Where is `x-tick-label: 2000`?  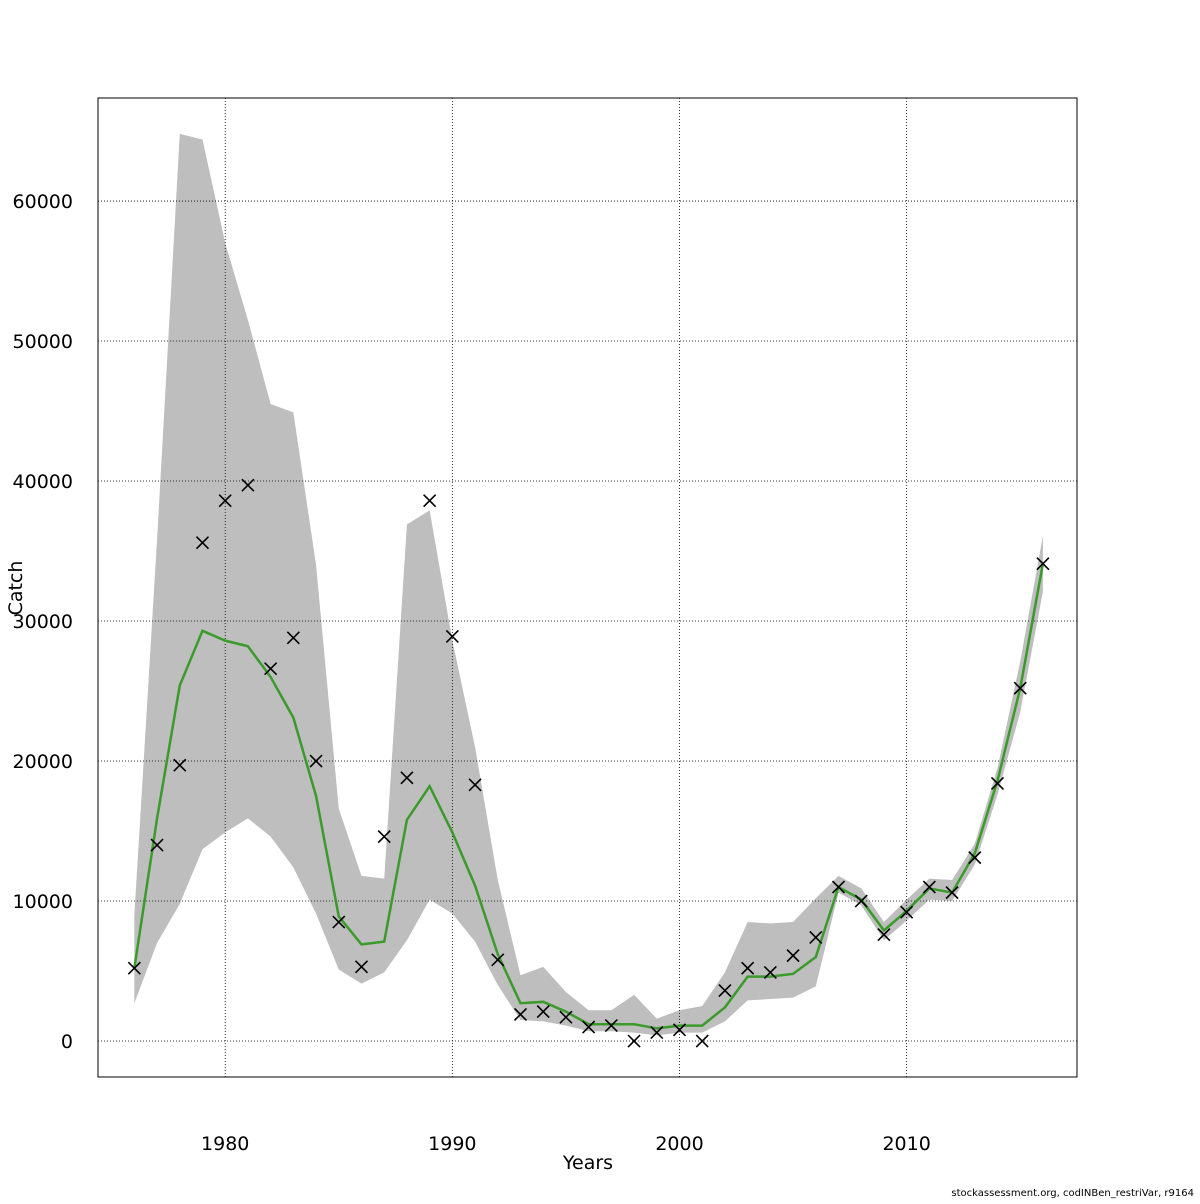 x-tick-label: 2000 is located at coordinates (679, 1144).